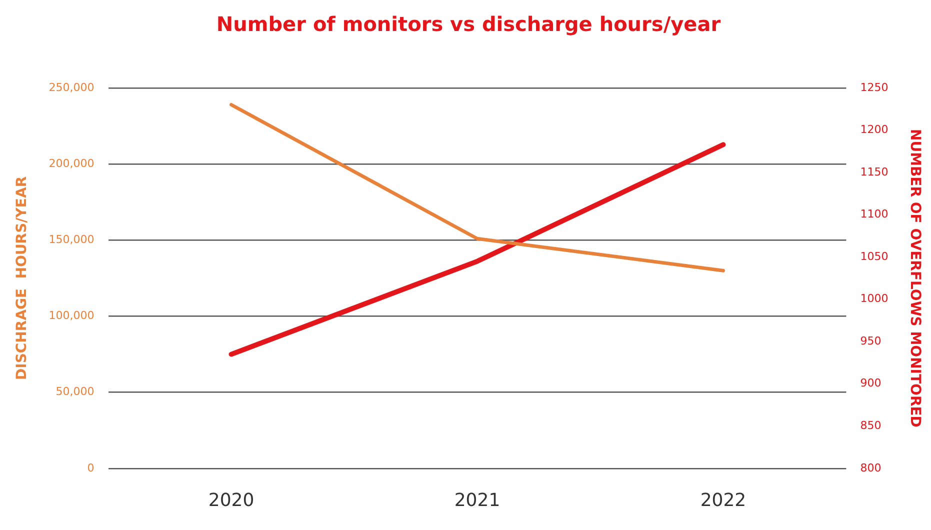 This screenshot has height=530, width=931. What do you see at coordinates (477, 500) in the screenshot?
I see `x-tick-label: 2021` at bounding box center [477, 500].